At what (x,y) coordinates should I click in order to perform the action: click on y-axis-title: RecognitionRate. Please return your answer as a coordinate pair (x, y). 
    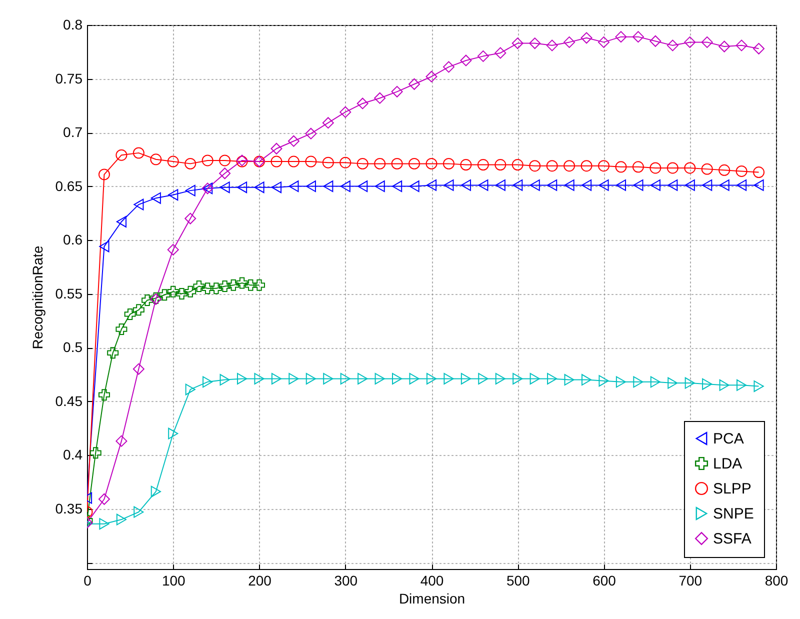
    Looking at the image, I should click on (37, 298).